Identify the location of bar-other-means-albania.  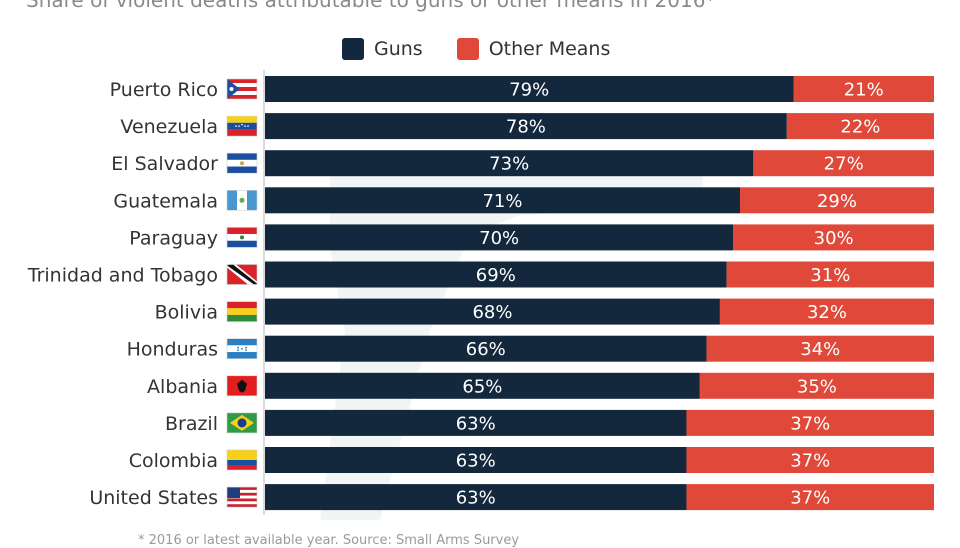
(816, 385).